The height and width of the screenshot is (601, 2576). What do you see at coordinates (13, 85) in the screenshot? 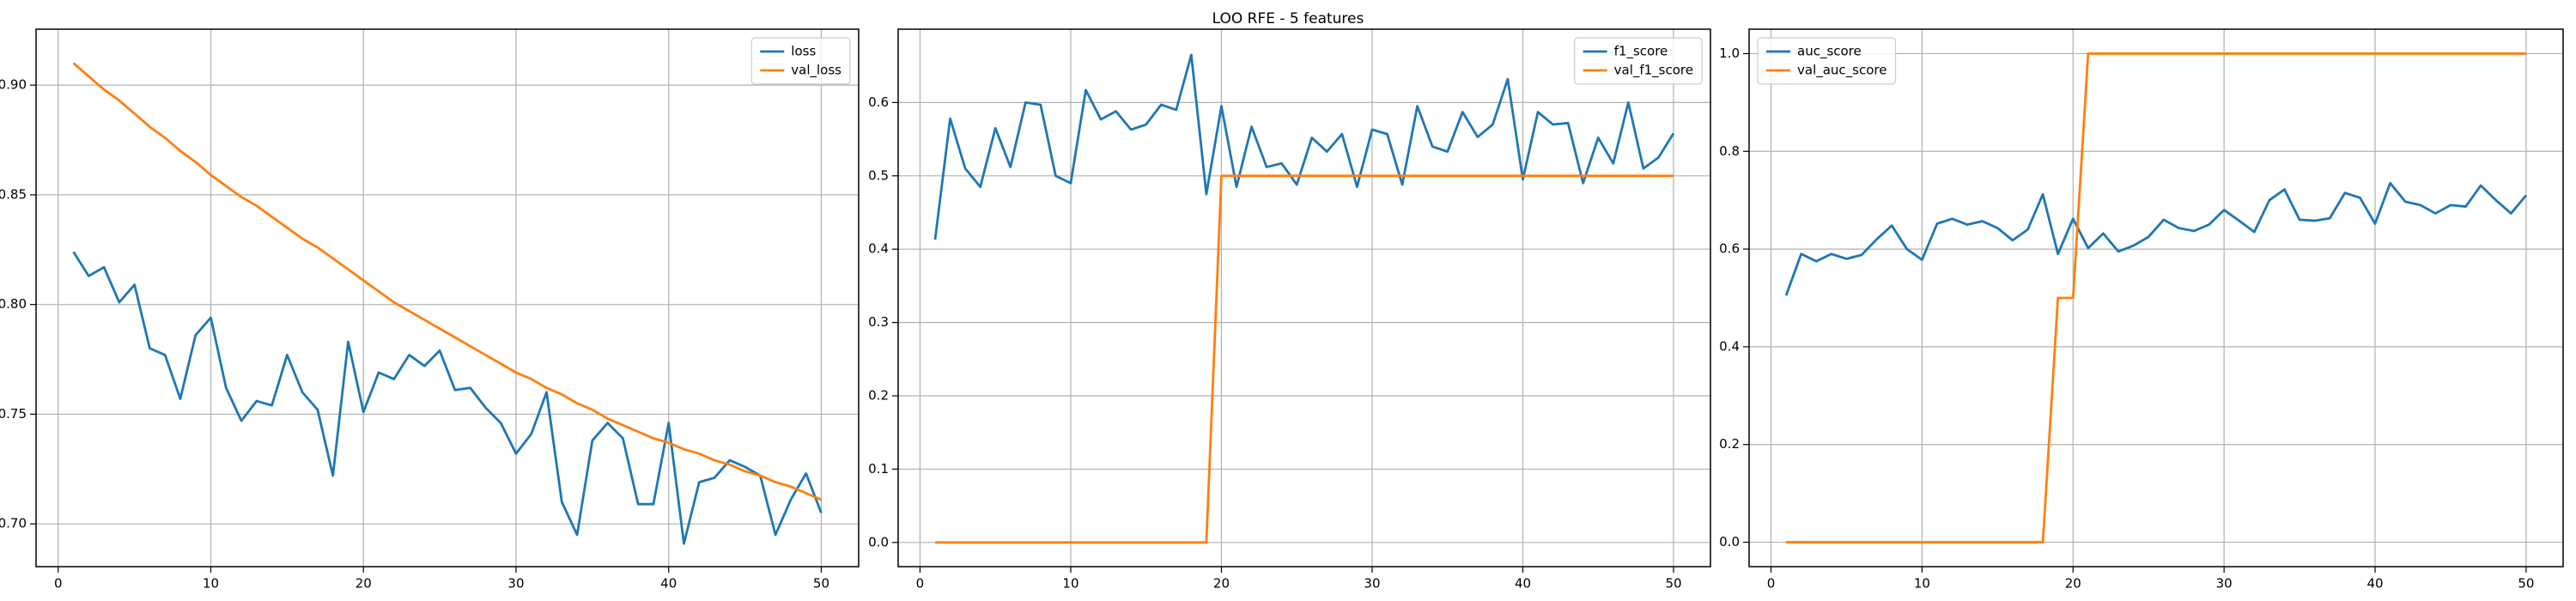
I see `y-tick-label: 0.90` at bounding box center [13, 85].